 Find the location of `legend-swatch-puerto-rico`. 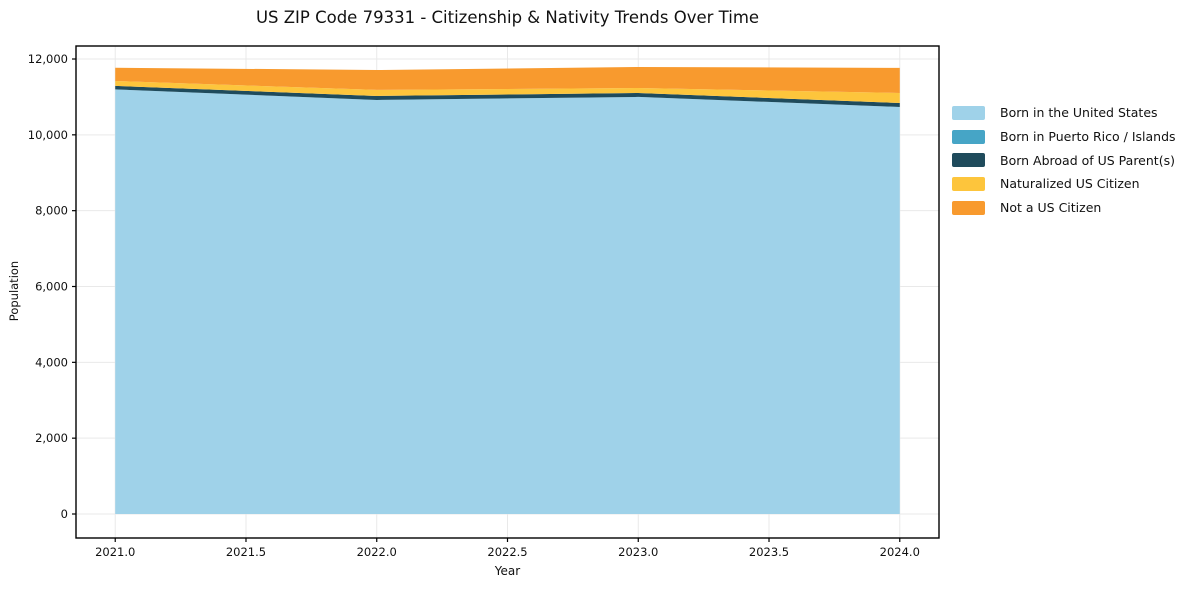

legend-swatch-puerto-rico is located at coordinates (968, 136).